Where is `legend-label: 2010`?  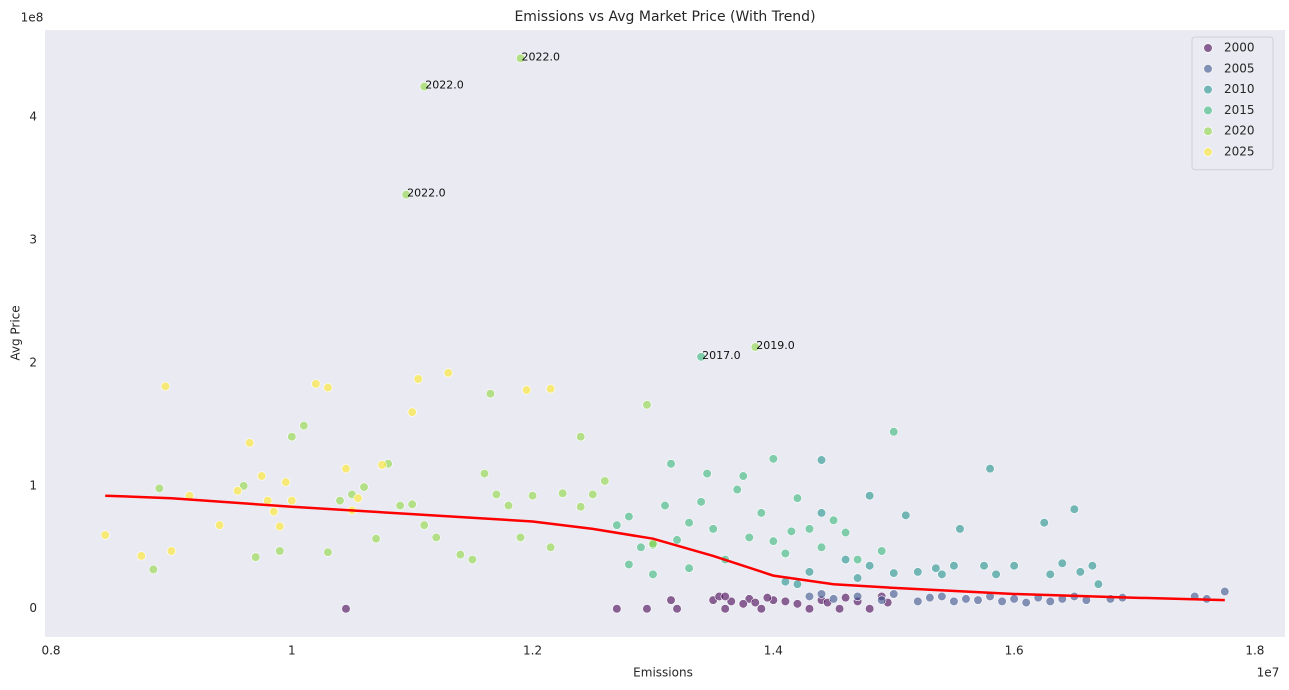 legend-label: 2010 is located at coordinates (1239, 89).